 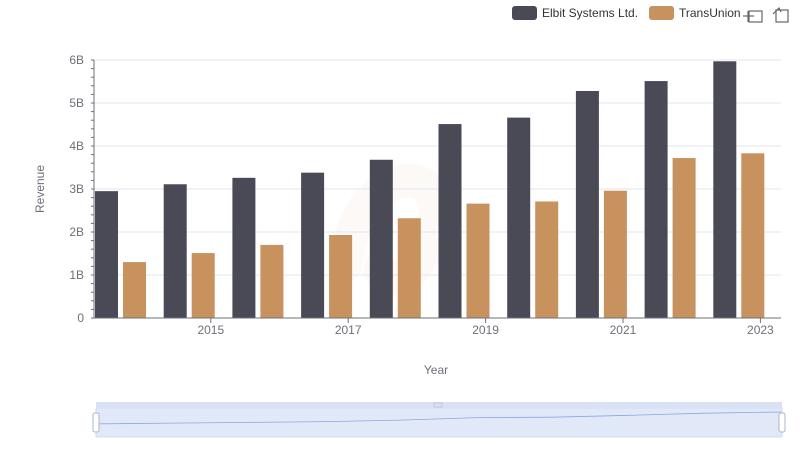 What do you see at coordinates (76, 60) in the screenshot?
I see `y-tick-label: 6B` at bounding box center [76, 60].